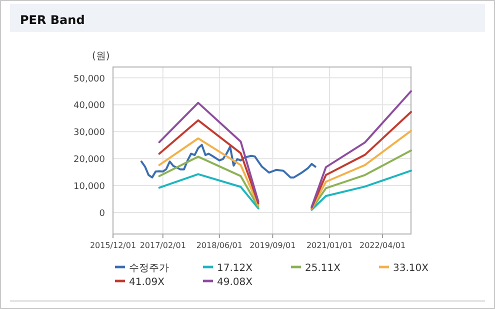 The image size is (495, 309). What do you see at coordinates (219, 245) in the screenshot?
I see `x-tick-label: 2018/06/01` at bounding box center [219, 245].